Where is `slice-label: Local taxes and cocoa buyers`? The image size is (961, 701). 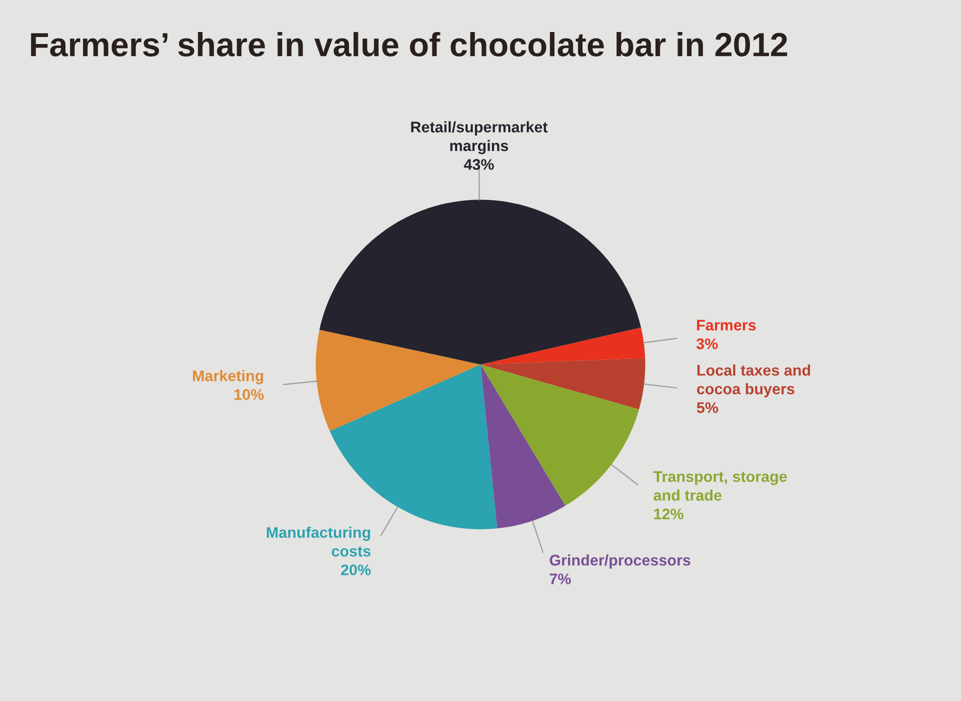
slice-label: Local taxes and cocoa buyers is located at coordinates (753, 381).